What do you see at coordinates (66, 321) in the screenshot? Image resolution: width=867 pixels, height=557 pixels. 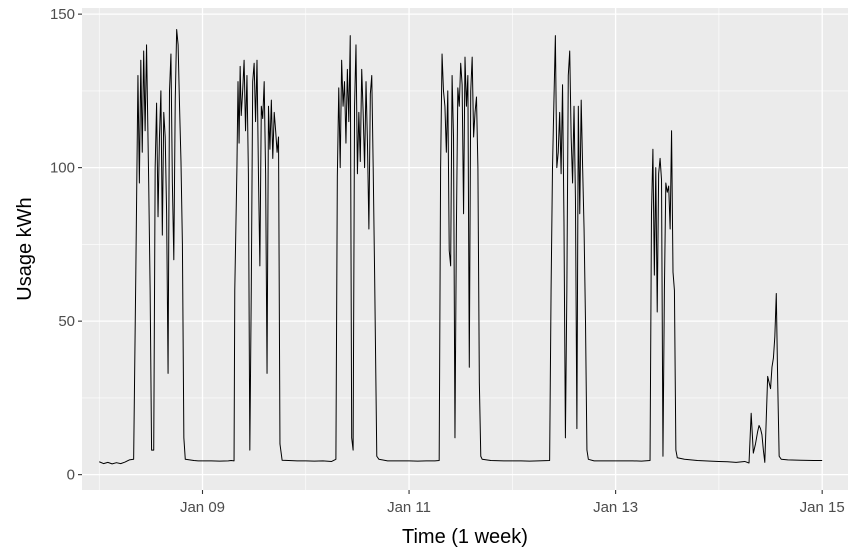 I see `y-tick-label: 50` at bounding box center [66, 321].